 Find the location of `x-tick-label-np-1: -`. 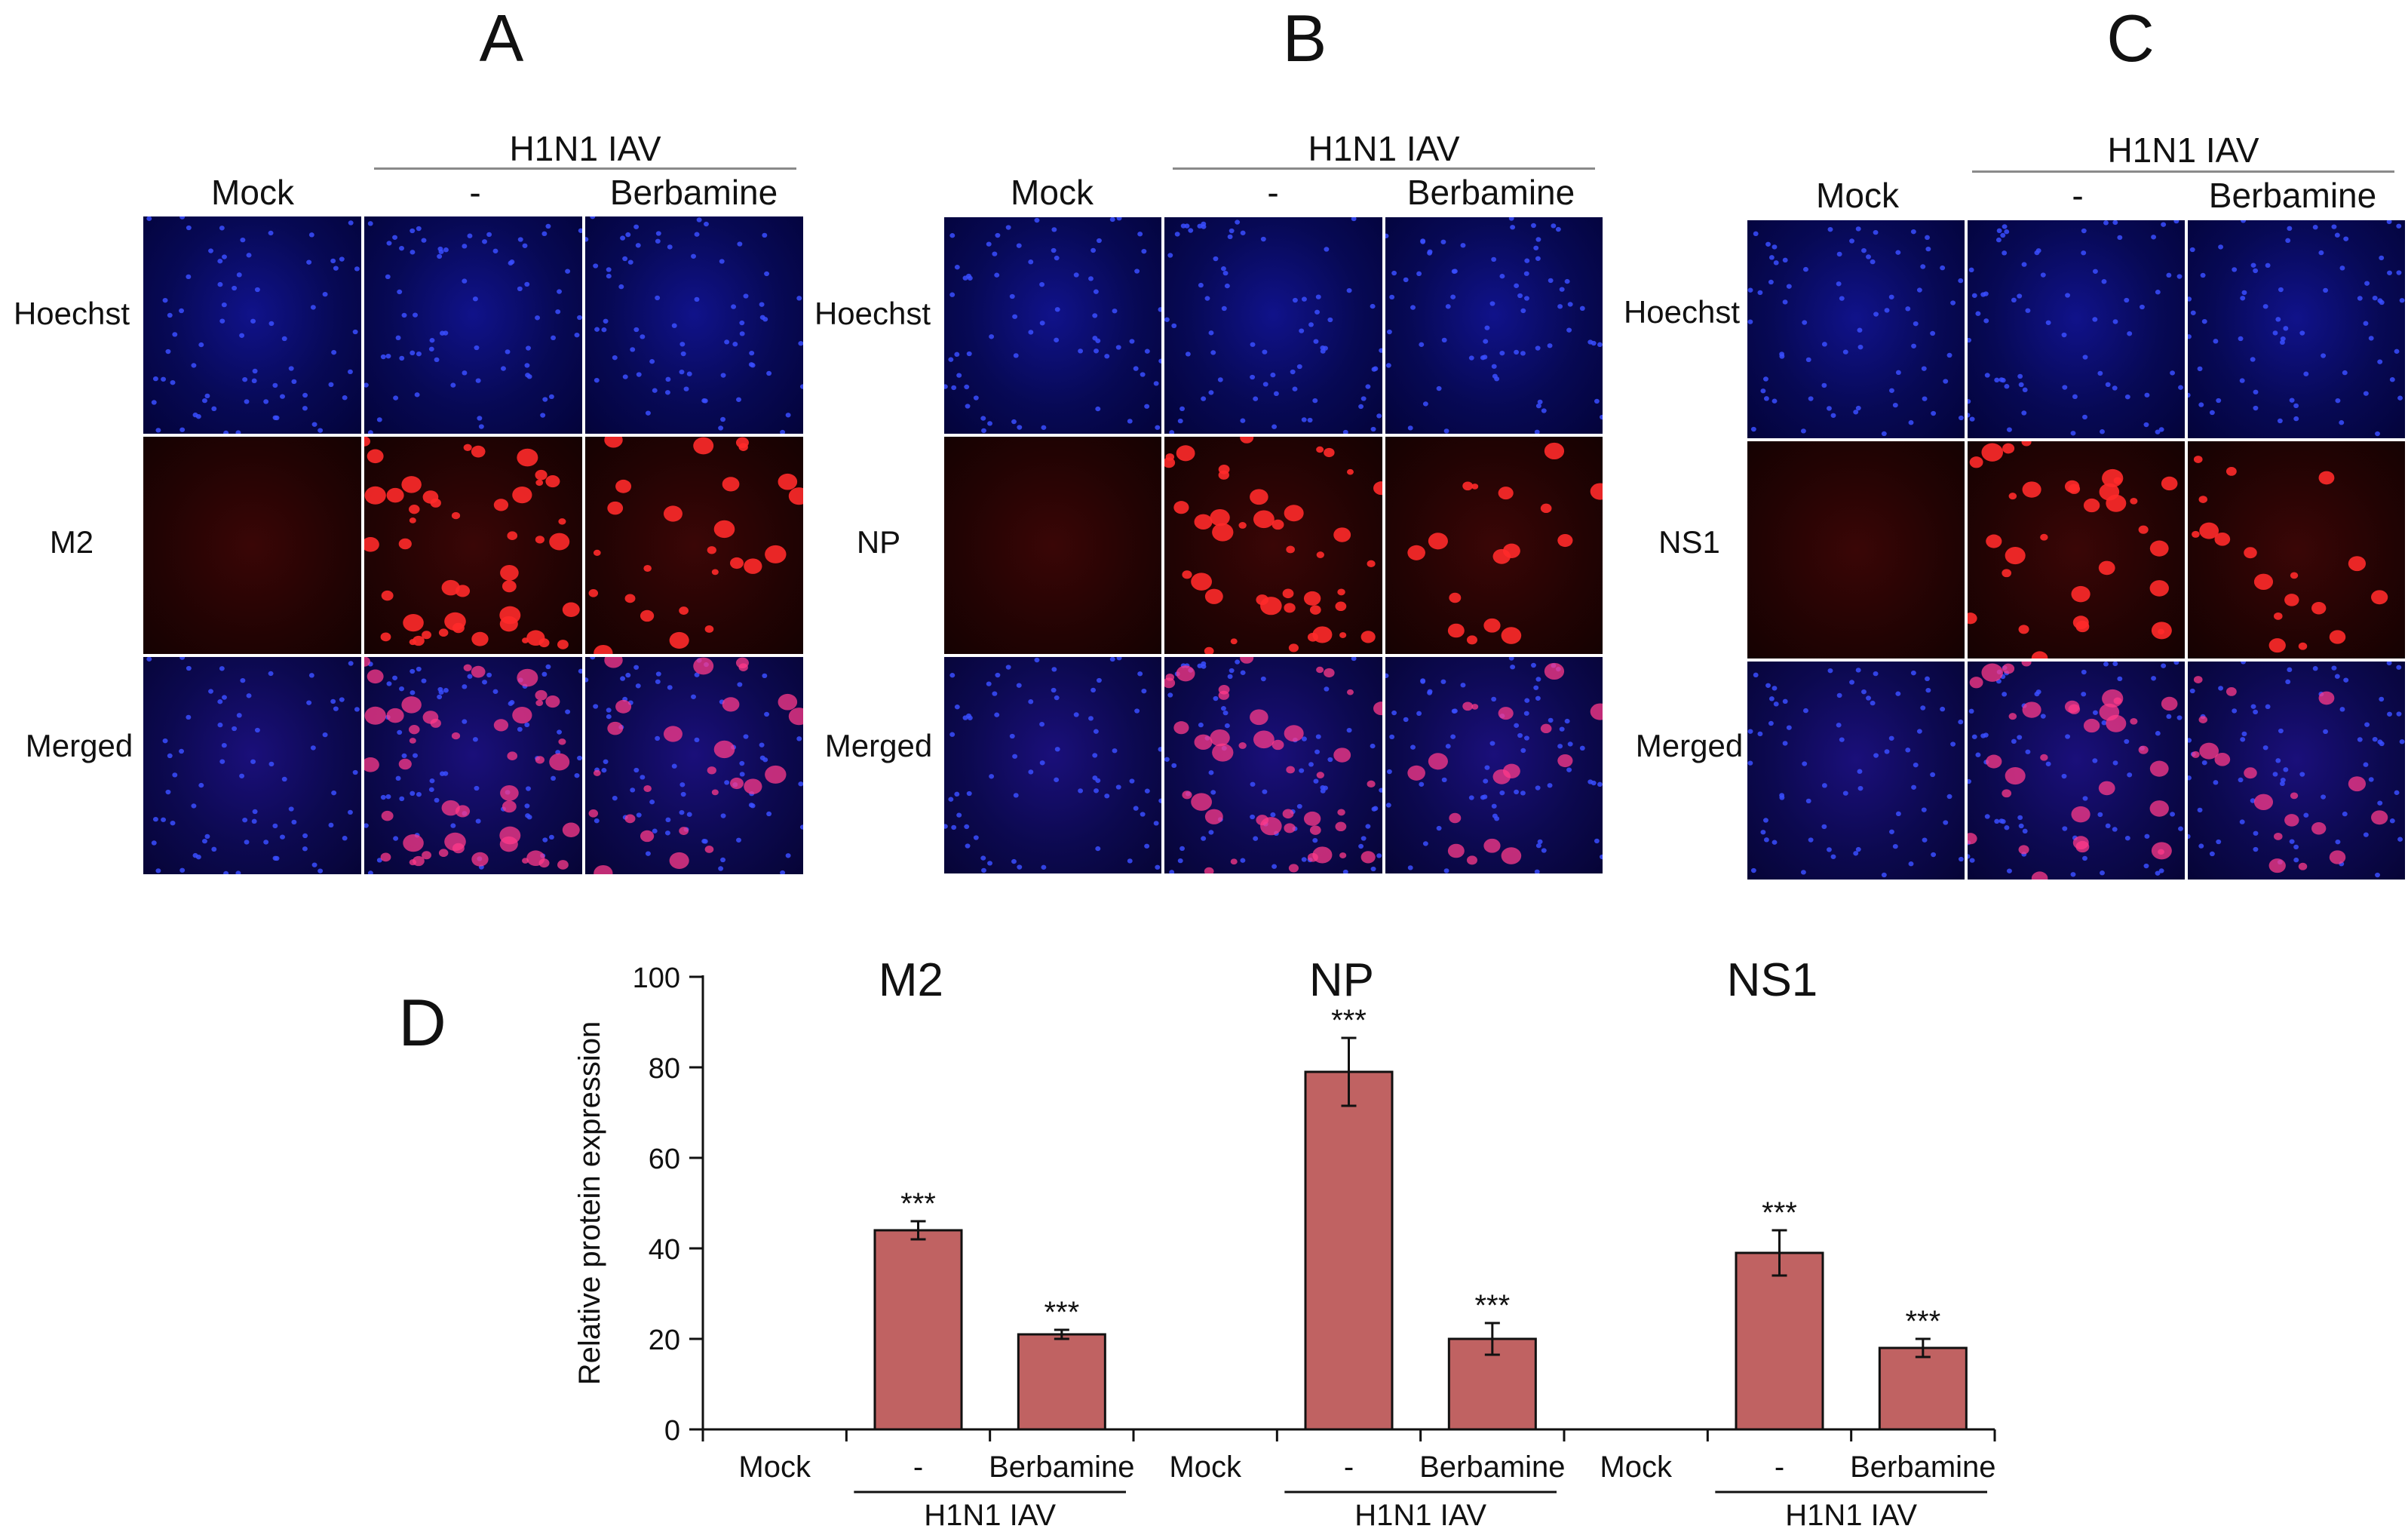

x-tick-label-np-1: - is located at coordinates (1349, 1467).